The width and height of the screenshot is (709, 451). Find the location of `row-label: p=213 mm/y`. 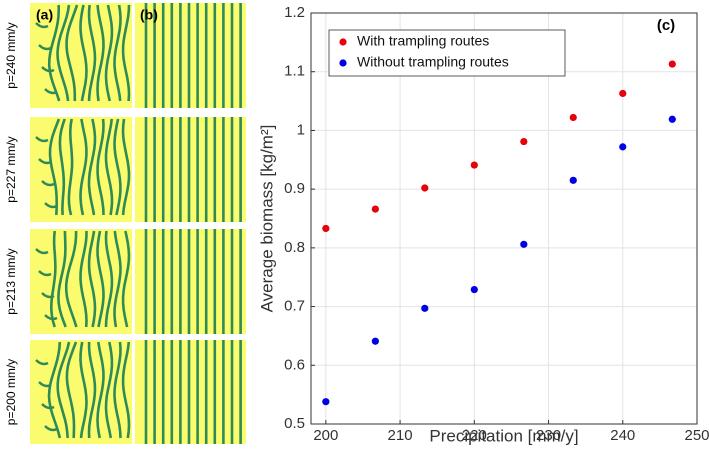

row-label: p=213 mm/y is located at coordinates (11, 281).